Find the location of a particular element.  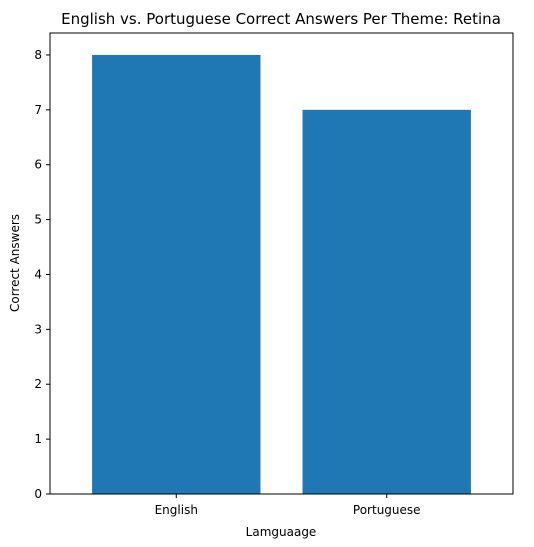

x-tick-label: English is located at coordinates (176, 510).